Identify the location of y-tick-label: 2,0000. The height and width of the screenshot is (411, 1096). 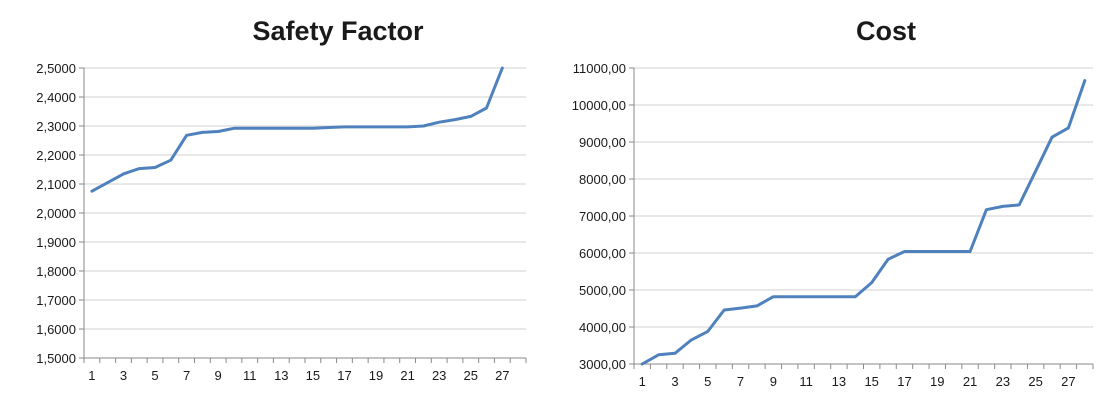
(56, 213).